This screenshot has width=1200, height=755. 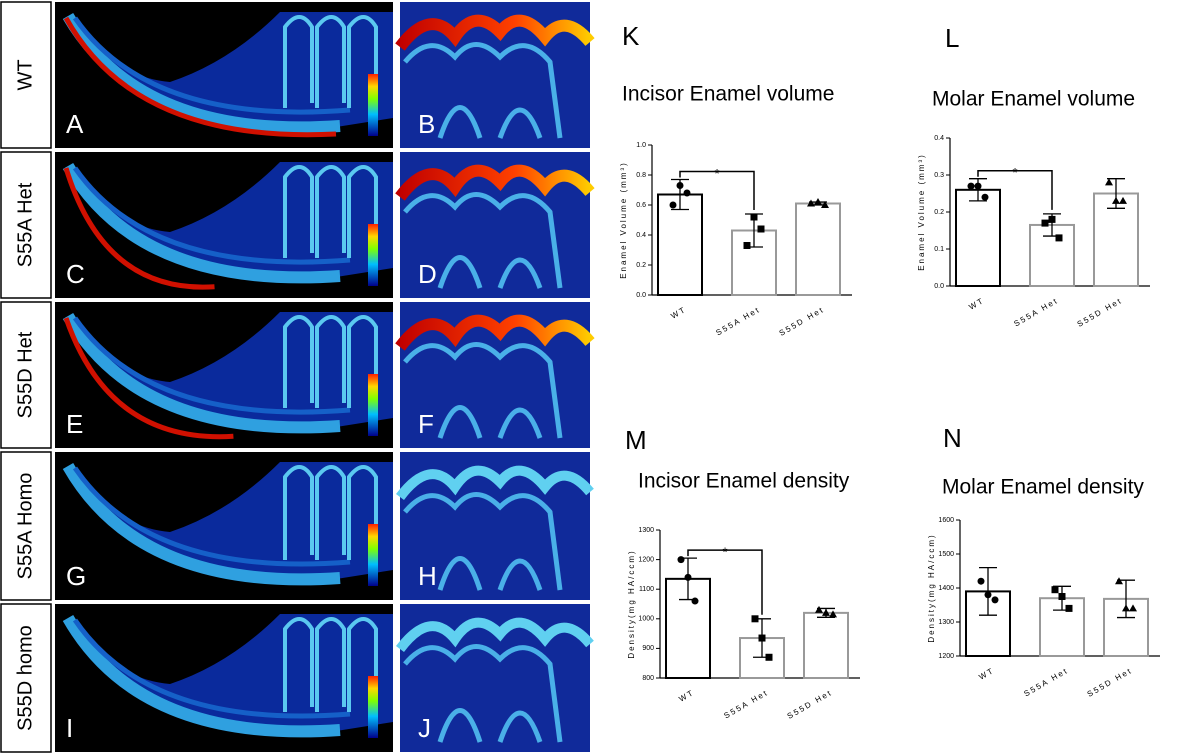 What do you see at coordinates (939, 249) in the screenshot?
I see `y-tick-label: 0.1` at bounding box center [939, 249].